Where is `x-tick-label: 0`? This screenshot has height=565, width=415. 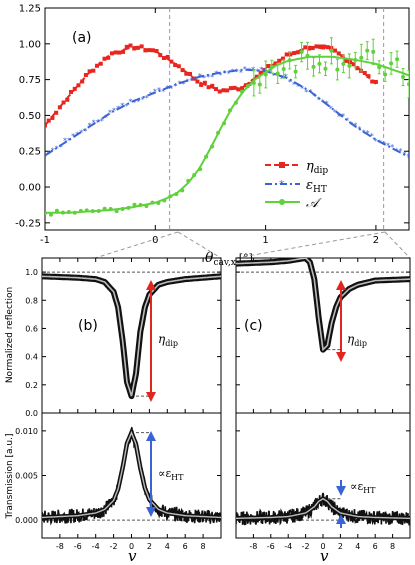
x-tick-label: 0 is located at coordinates (322, 546).